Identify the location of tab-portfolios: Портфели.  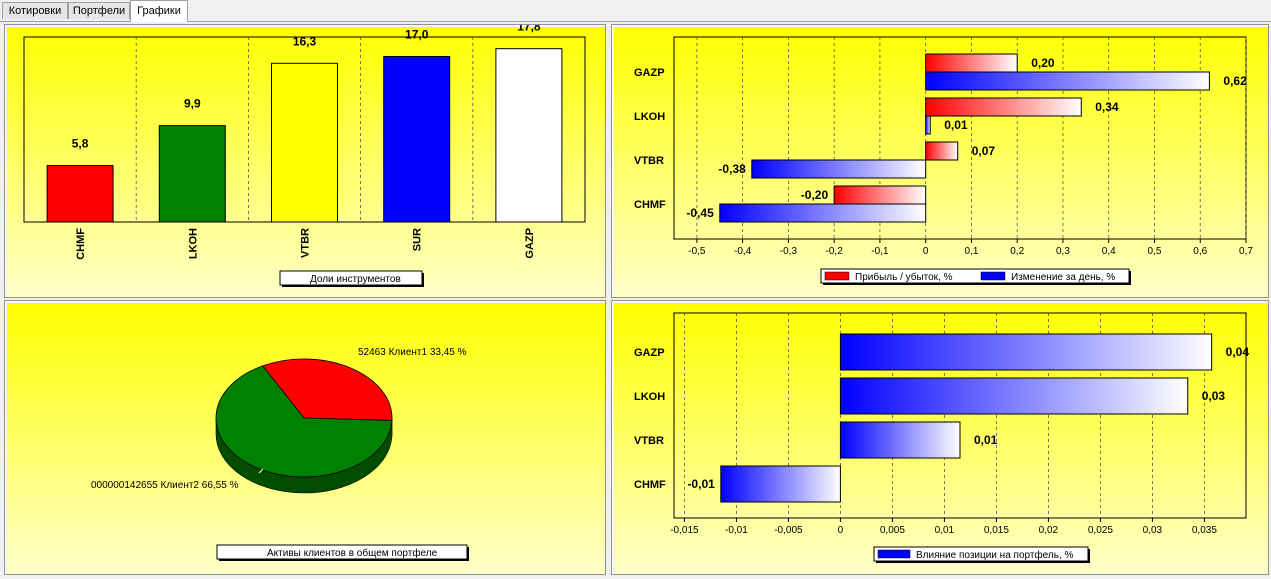
(99, 10).